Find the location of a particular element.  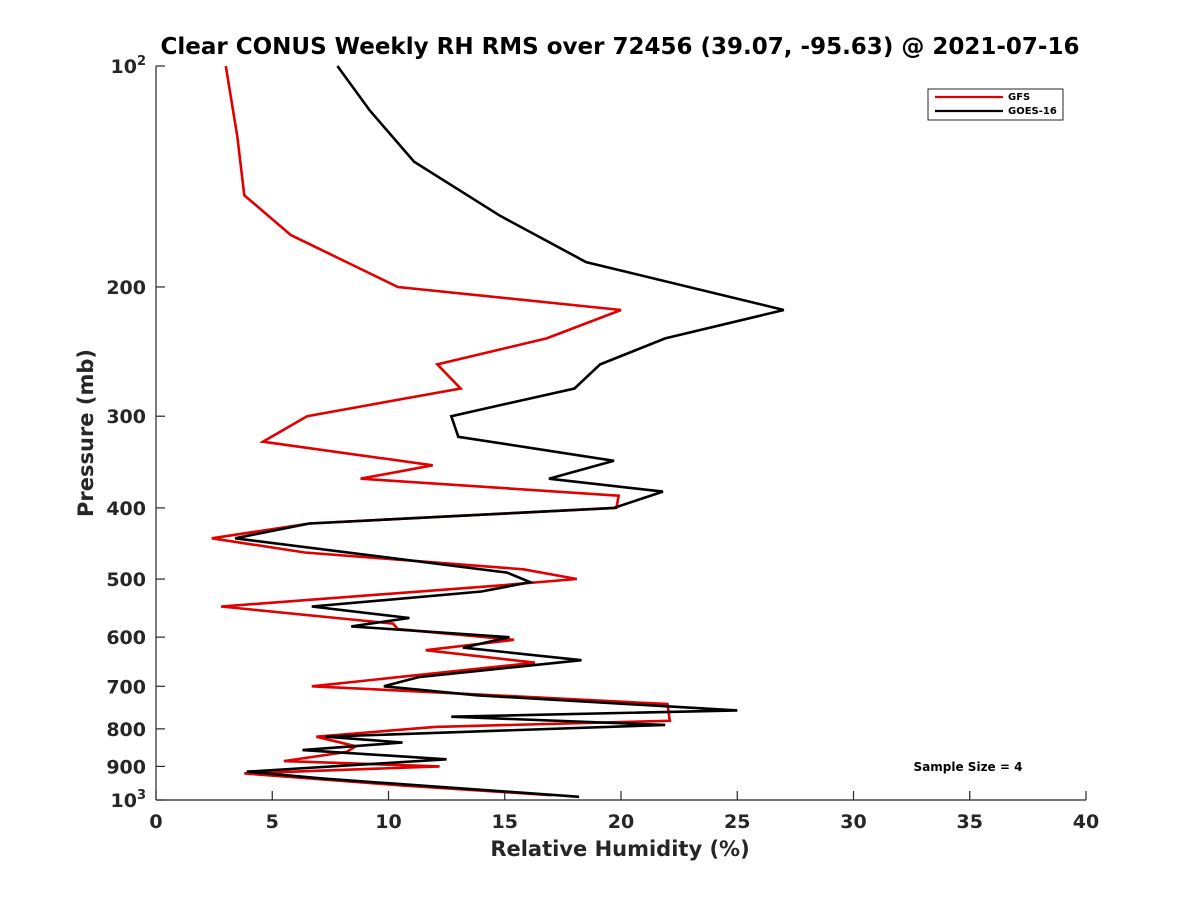

x-tick-label: 30 is located at coordinates (853, 822).